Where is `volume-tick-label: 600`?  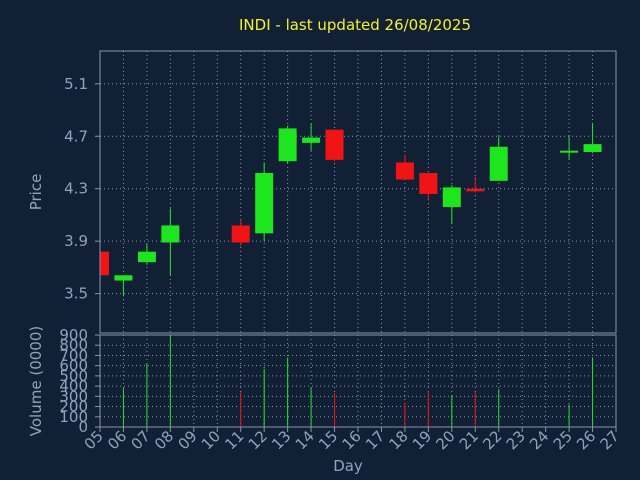 volume-tick-label: 600 is located at coordinates (73, 366).